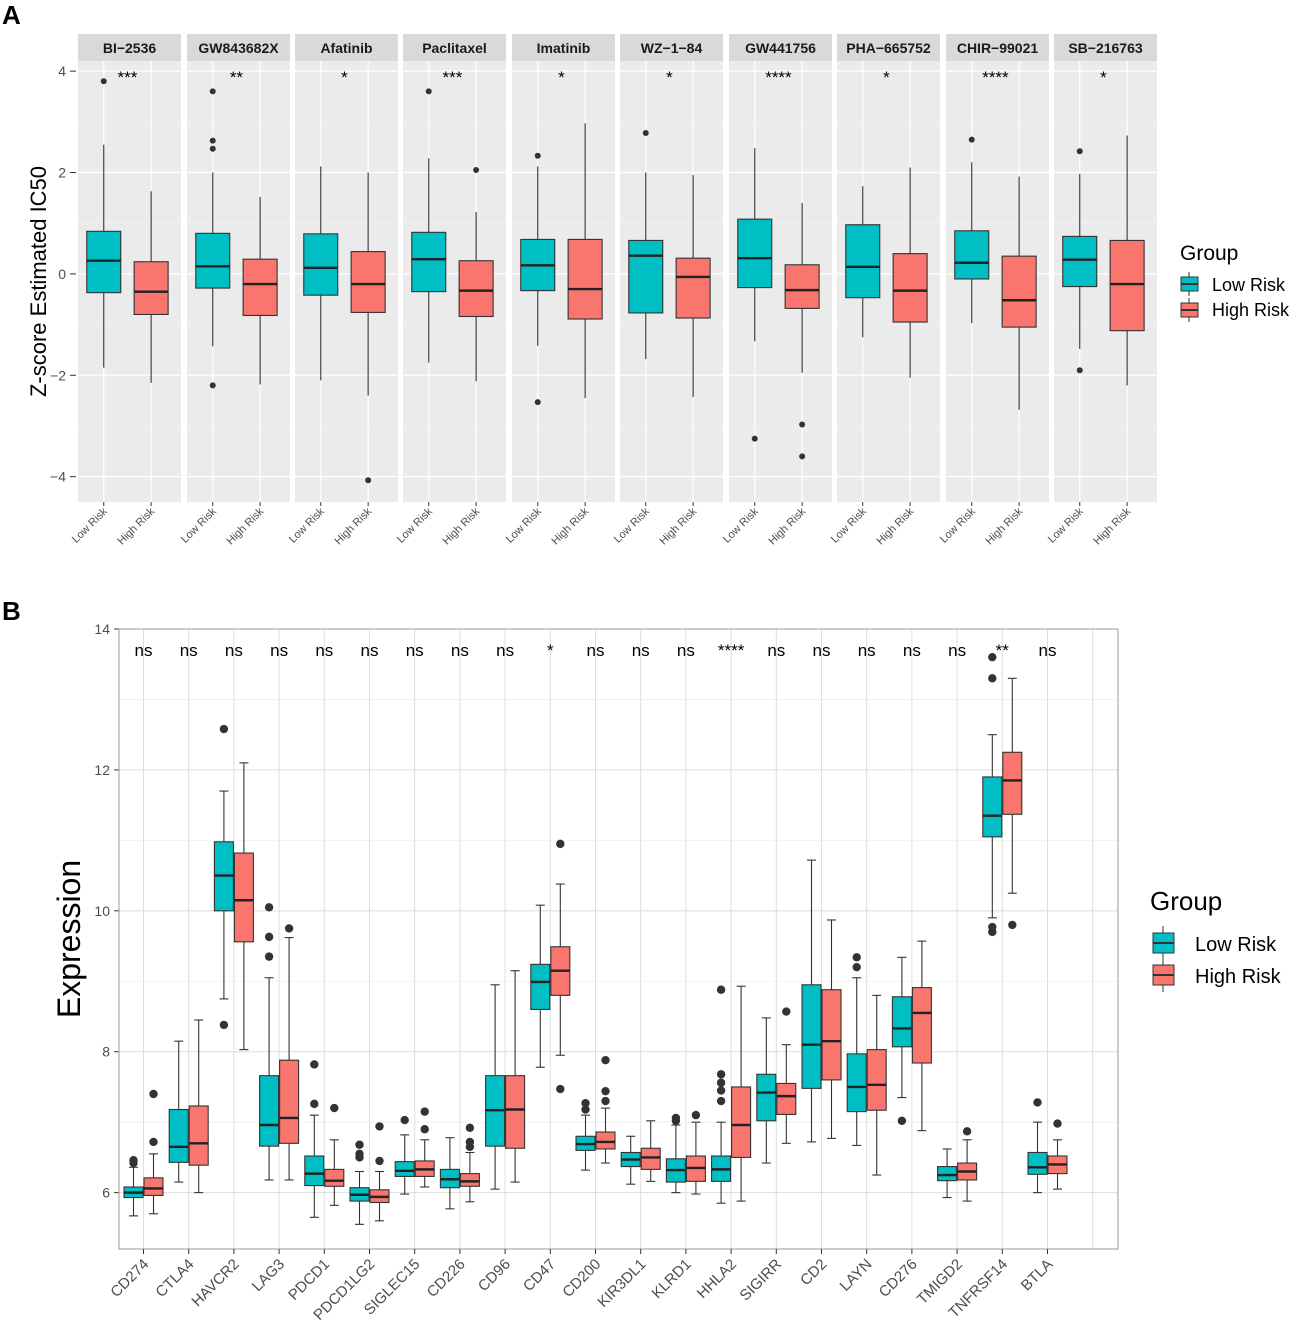 The height and width of the screenshot is (1342, 1298). I want to click on legend-a-key-high, so click(1189, 310).